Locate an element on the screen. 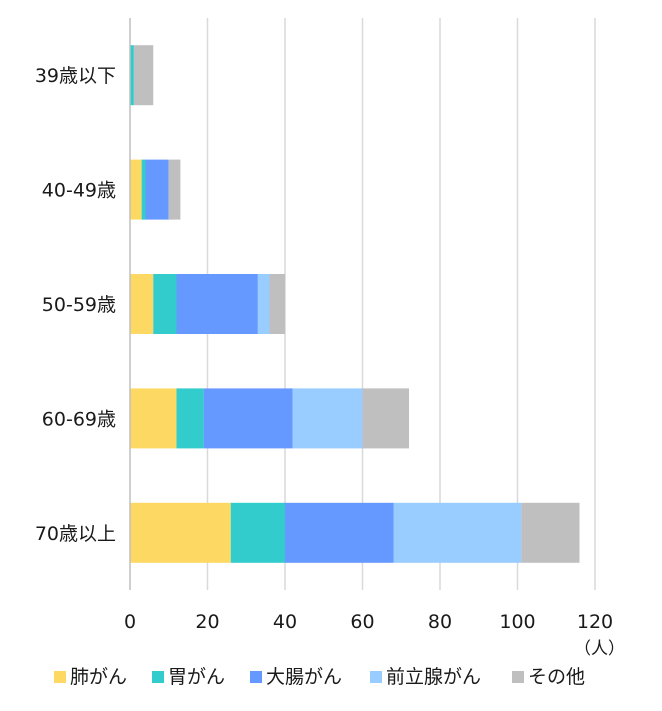 This screenshot has width=662, height=711. category-label-3: 60-69歳 is located at coordinates (79, 419).